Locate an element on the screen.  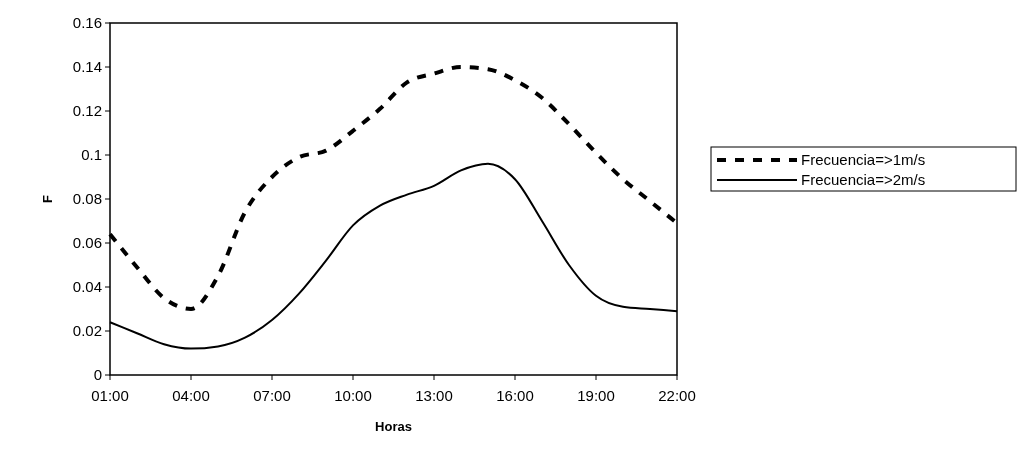
x-tick-label: 13:00 is located at coordinates (434, 395).